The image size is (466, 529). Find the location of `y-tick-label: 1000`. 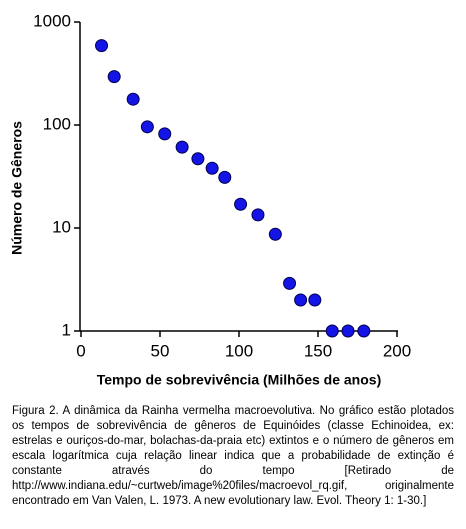

y-tick-label: 1000 is located at coordinates (52, 20).